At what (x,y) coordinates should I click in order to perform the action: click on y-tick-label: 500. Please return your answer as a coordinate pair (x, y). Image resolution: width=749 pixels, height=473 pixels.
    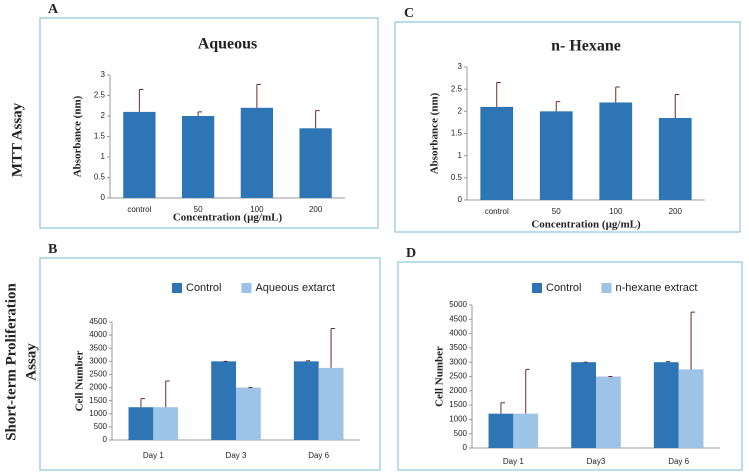
    Looking at the image, I should click on (101, 426).